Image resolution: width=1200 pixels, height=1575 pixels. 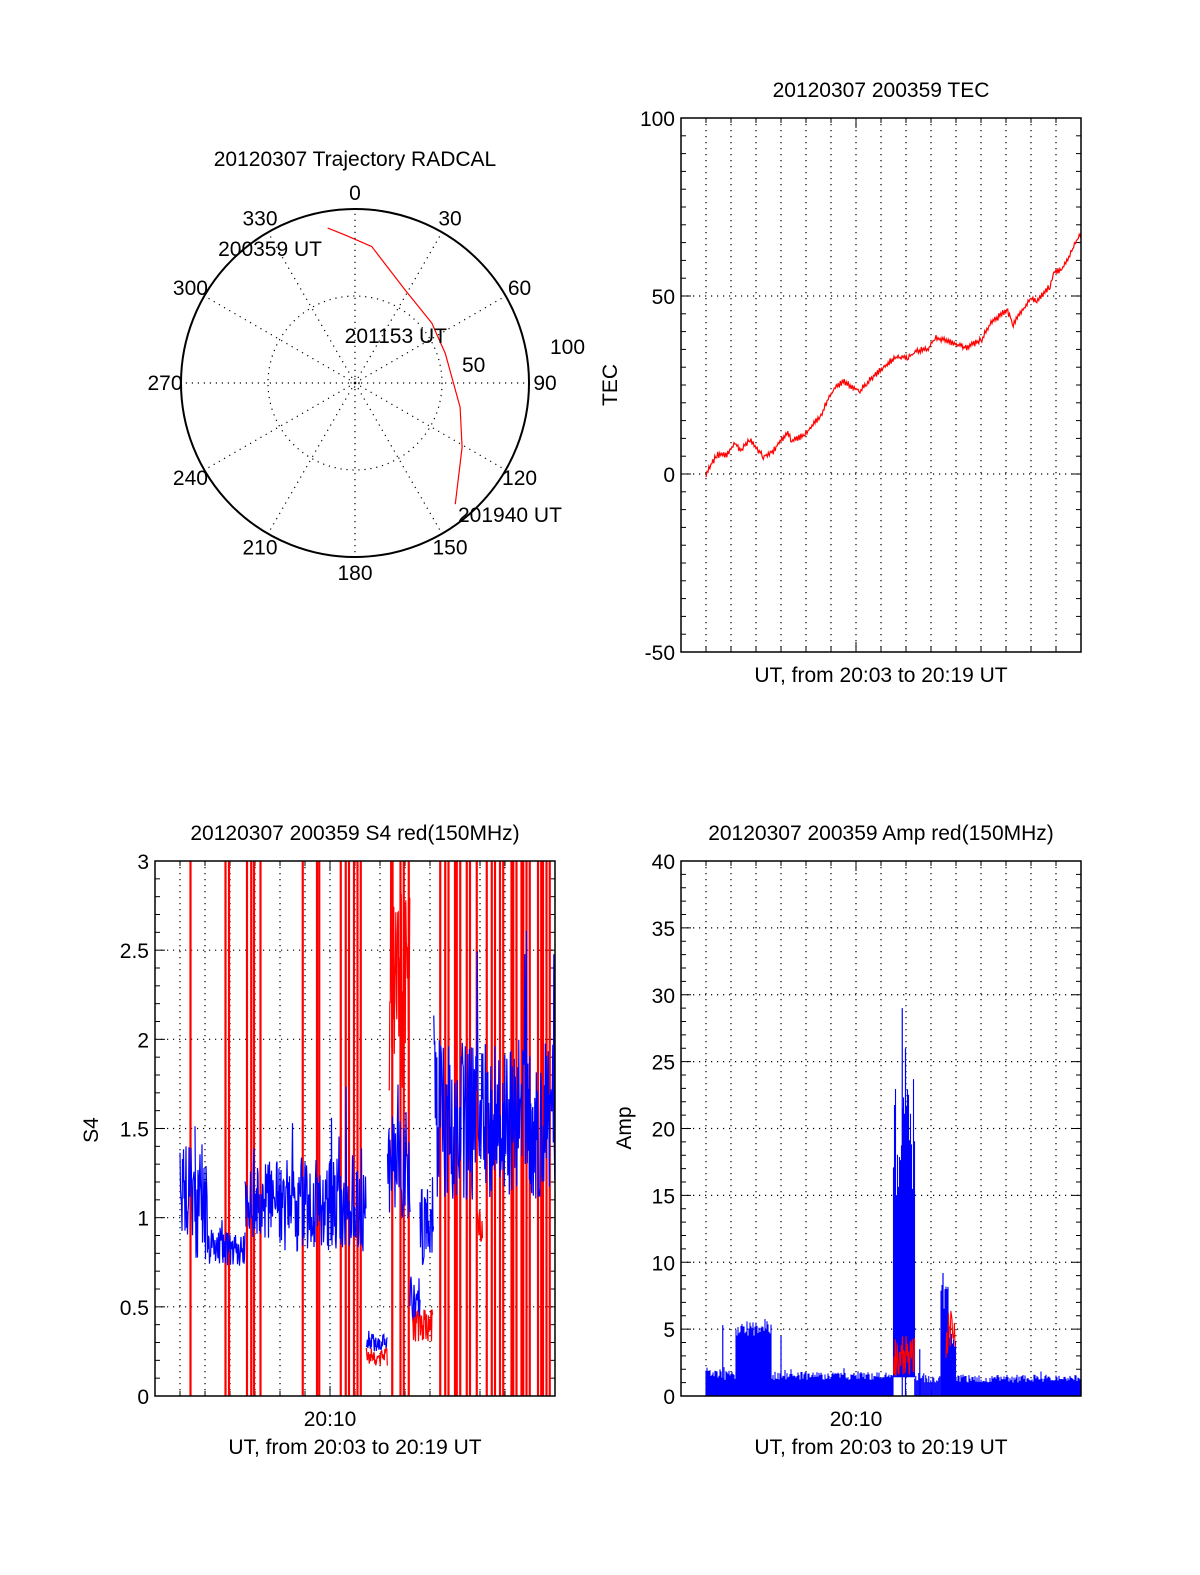 I want to click on polar-outer-circle, so click(x=355, y=383).